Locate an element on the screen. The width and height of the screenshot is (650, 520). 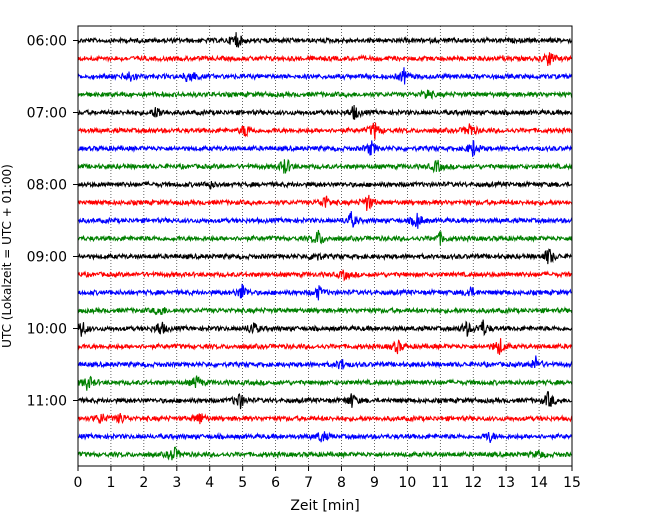
x-tick-label: 14 is located at coordinates (539, 483).